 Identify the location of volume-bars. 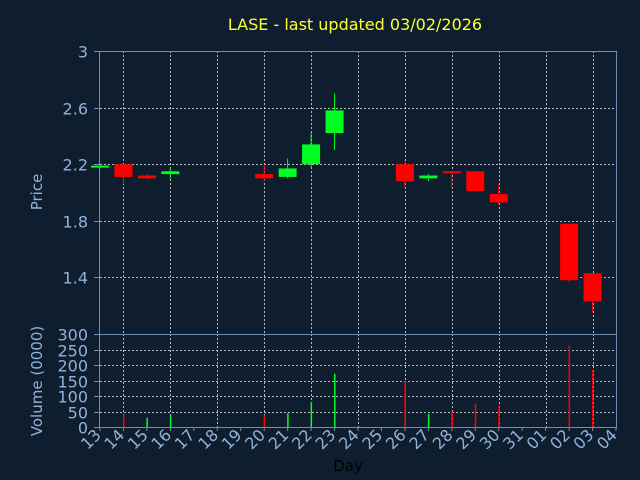
(358, 386).